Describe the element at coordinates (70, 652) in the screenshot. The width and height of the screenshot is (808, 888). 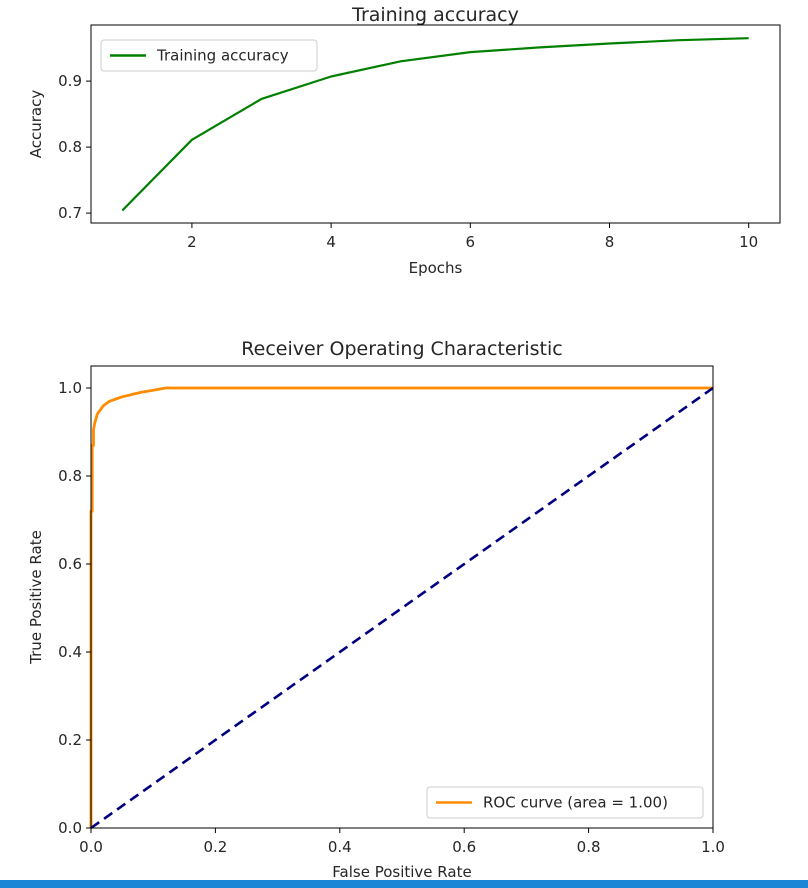
I see `y-tick-label: 0.4` at that location.